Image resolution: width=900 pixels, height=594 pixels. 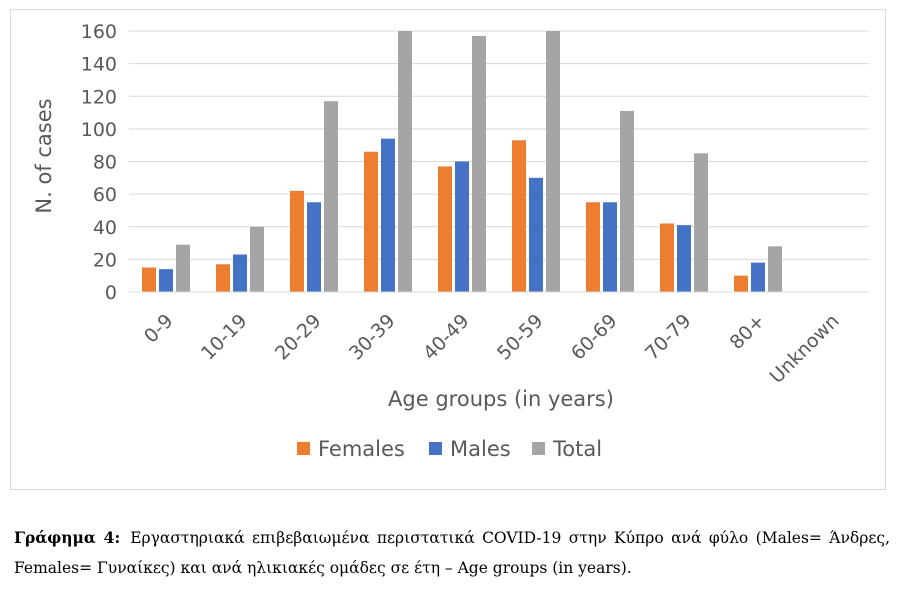 I want to click on legend: Females Males Total, so click(x=449, y=449).